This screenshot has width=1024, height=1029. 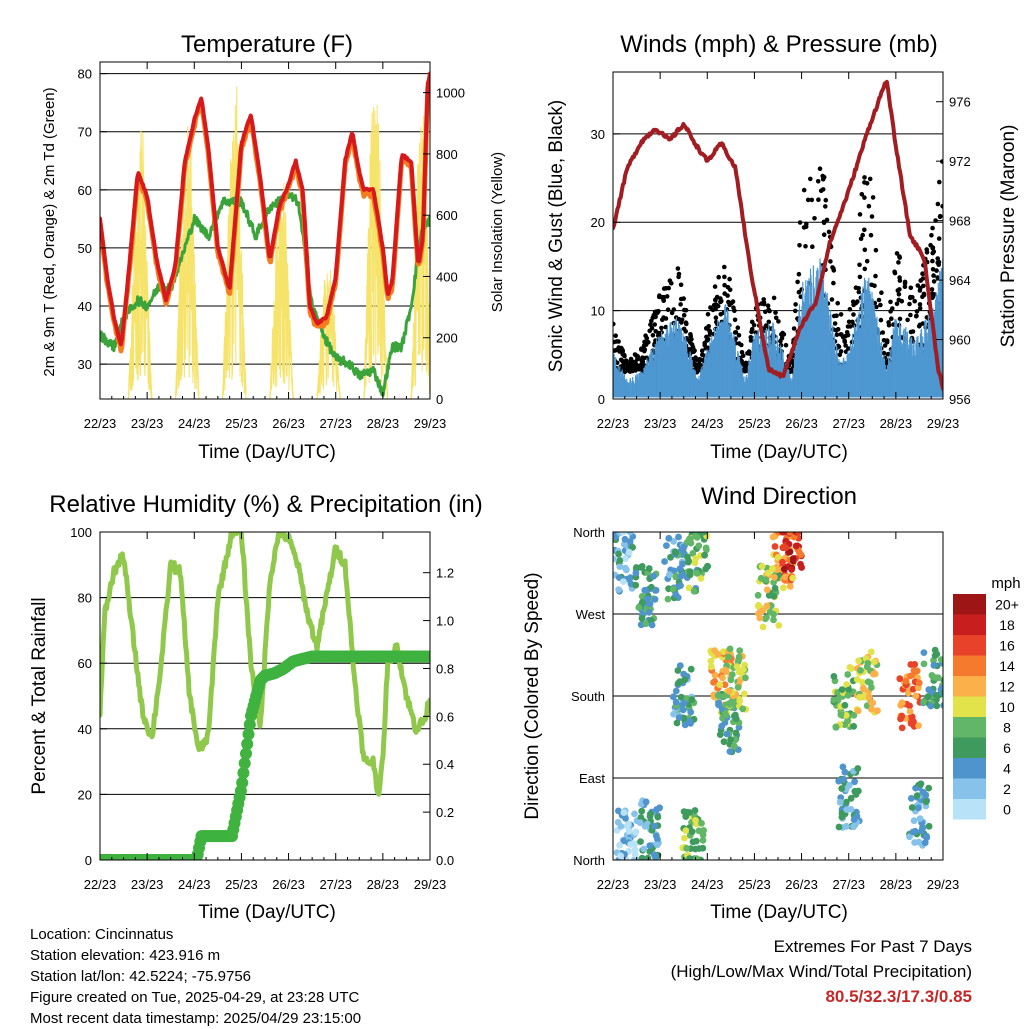 What do you see at coordinates (88, 860) in the screenshot?
I see `y-tick-label: 0` at bounding box center [88, 860].